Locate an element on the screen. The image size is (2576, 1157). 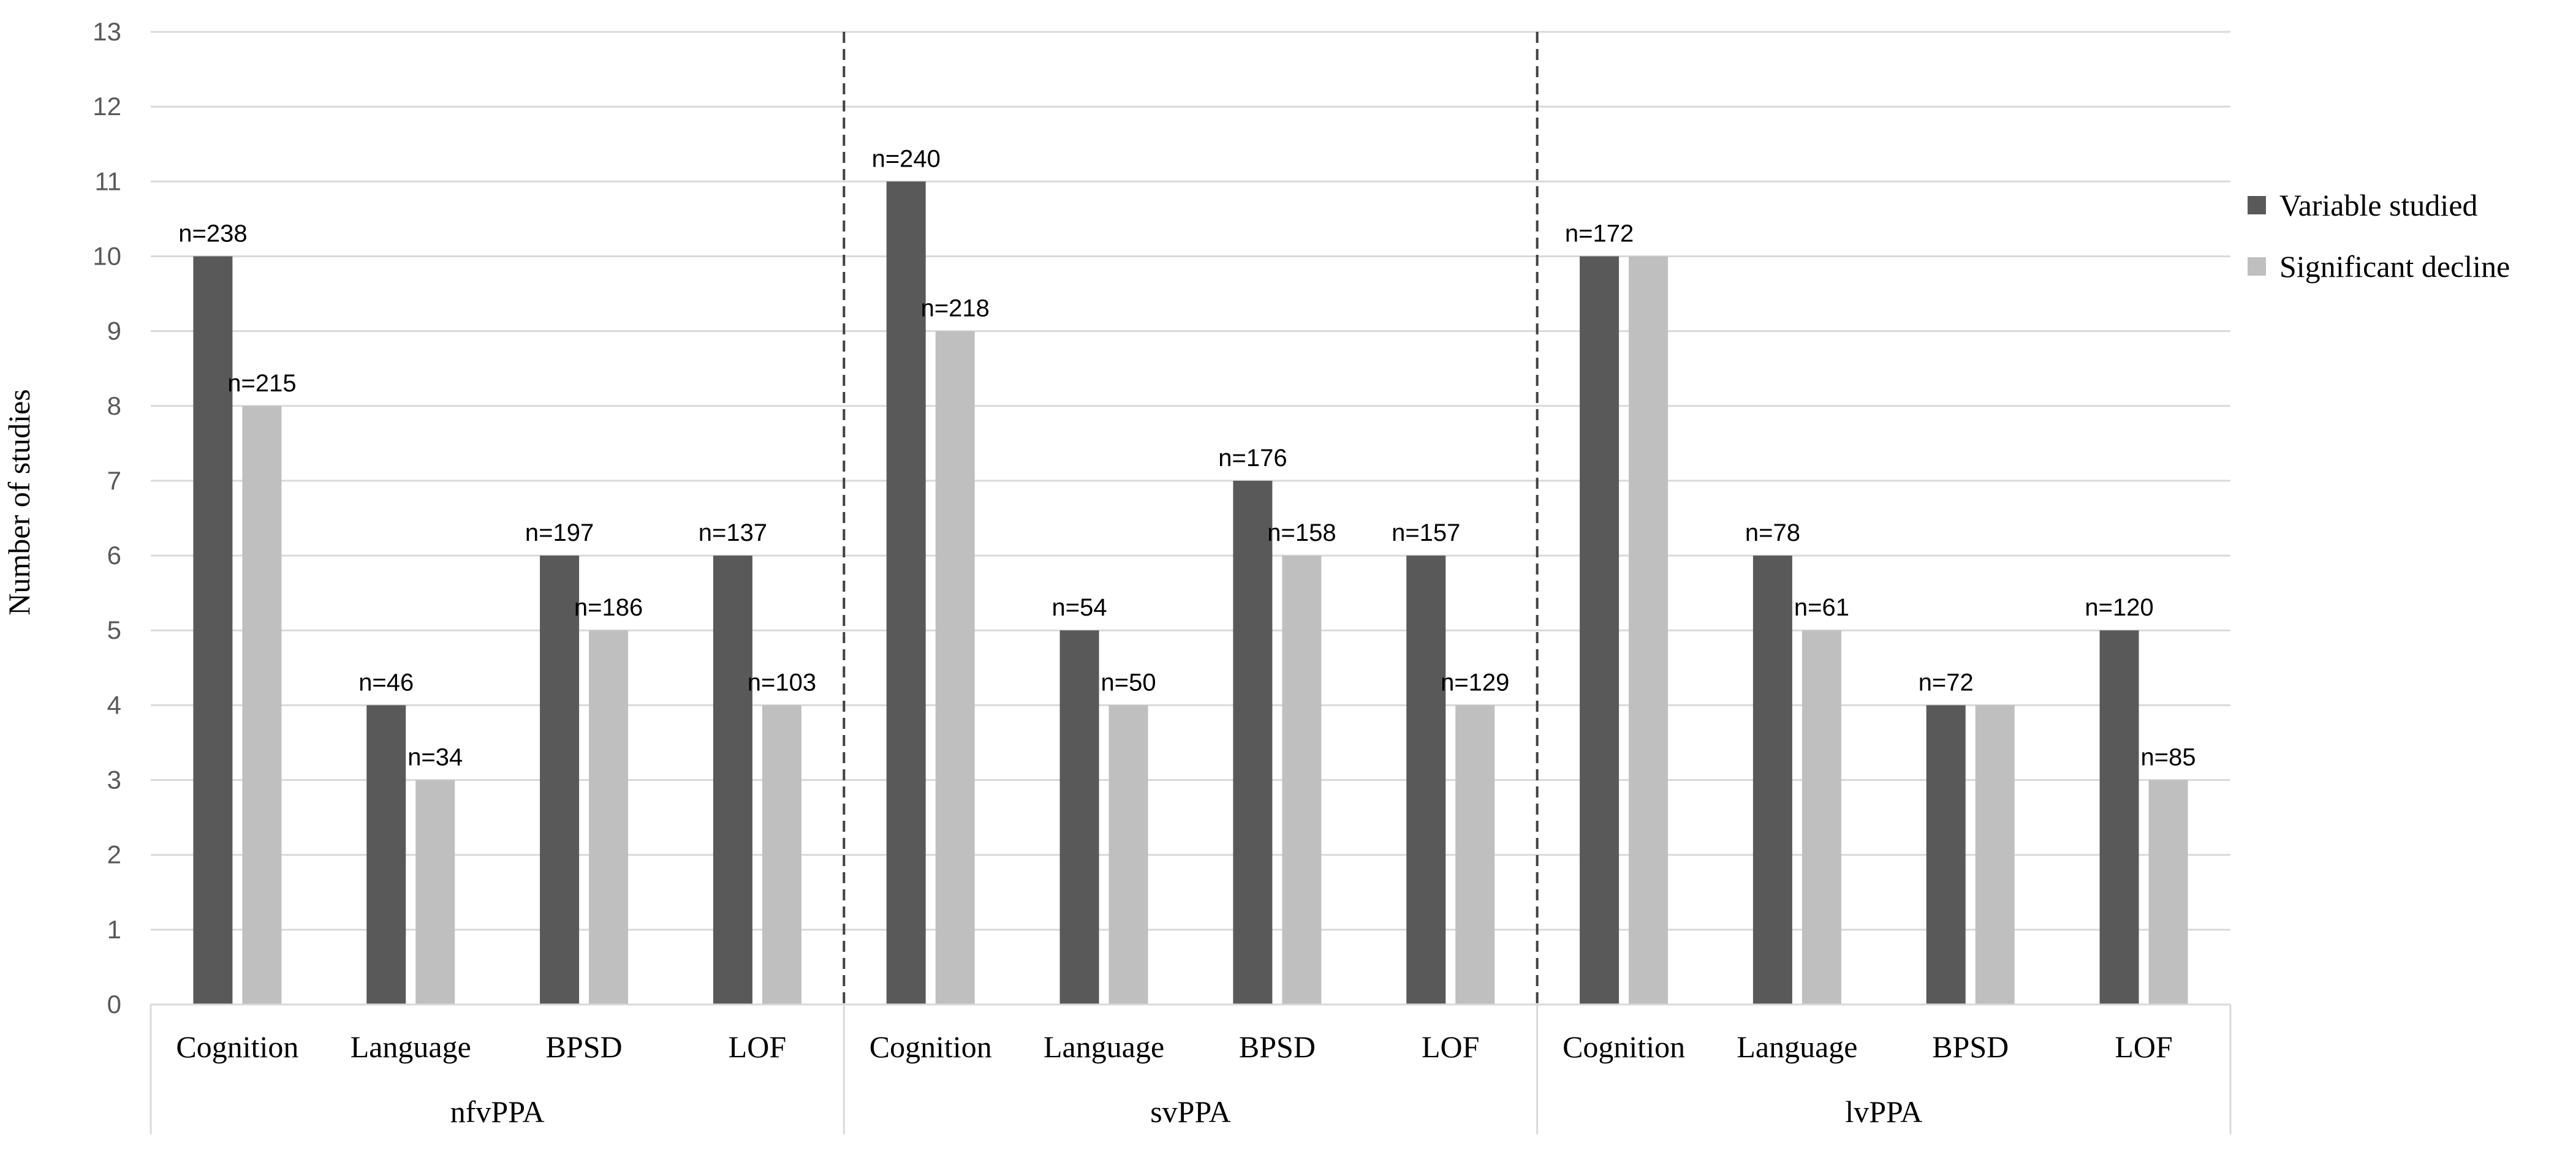
y-tick-label: 7 is located at coordinates (114, 480).